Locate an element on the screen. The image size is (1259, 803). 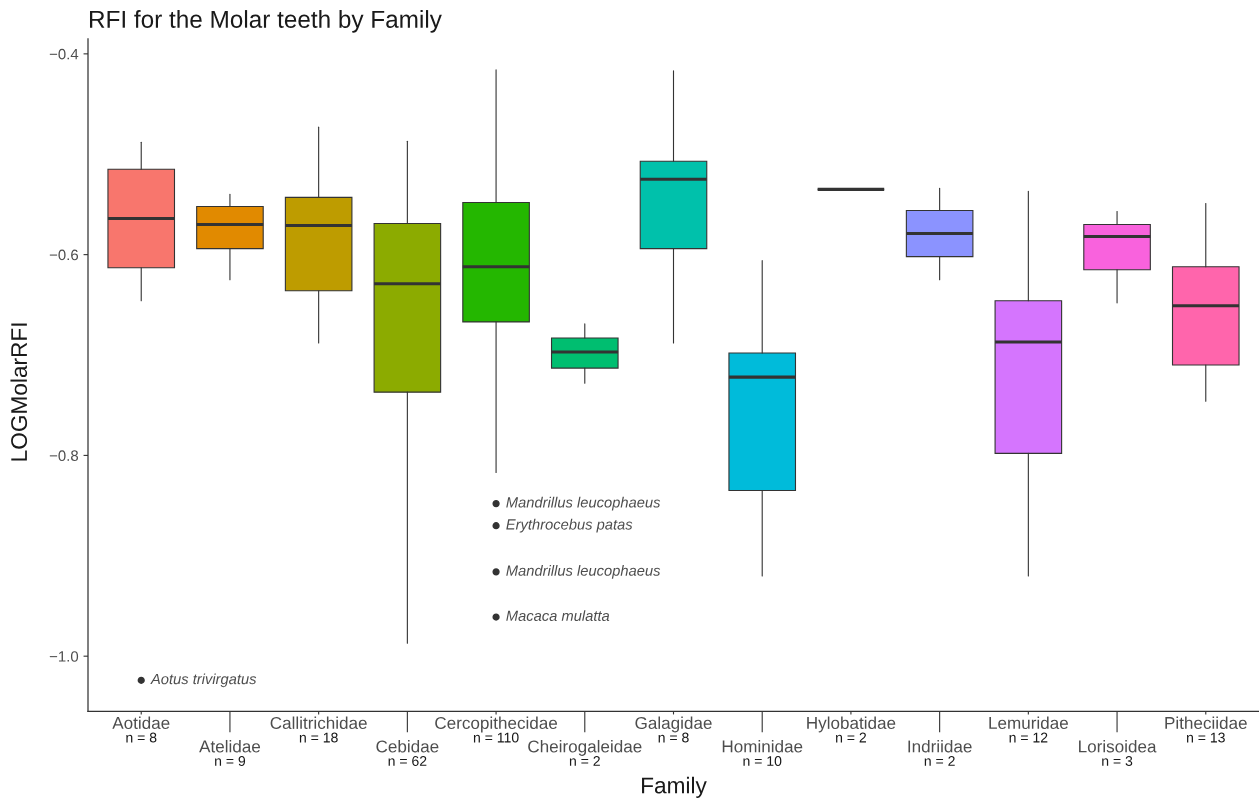
y-tick-label: −0.4 is located at coordinates (64, 54).